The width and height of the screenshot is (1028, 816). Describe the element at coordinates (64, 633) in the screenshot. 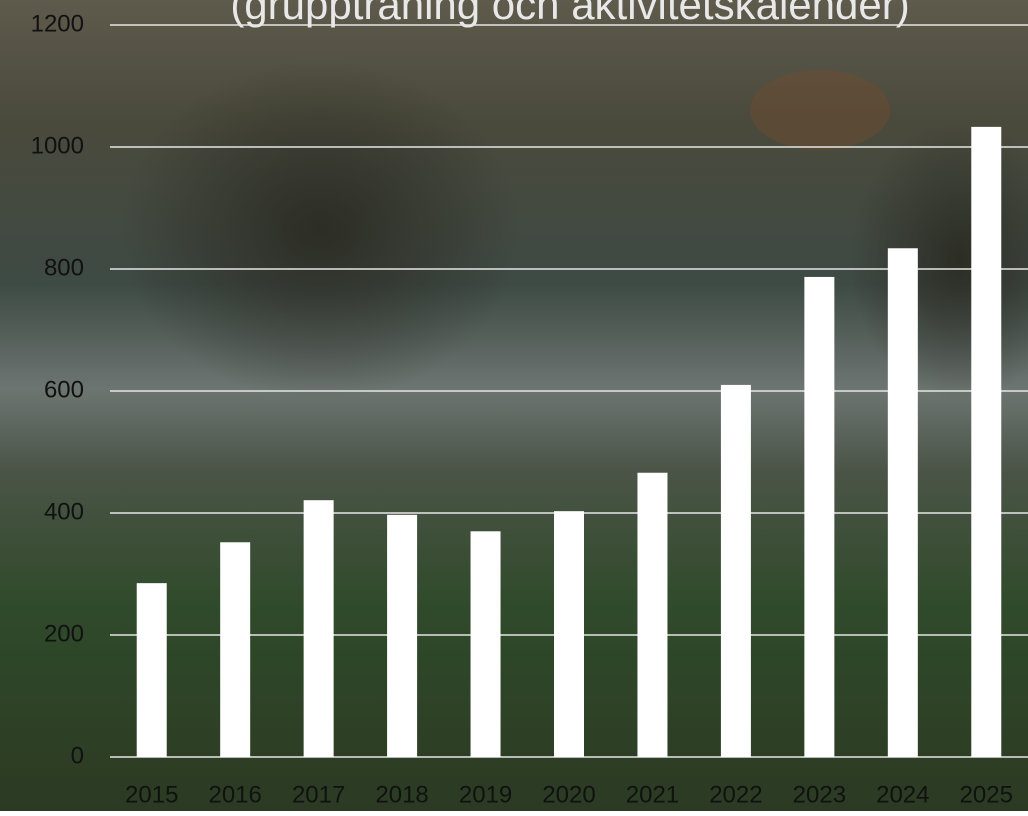

I see `y-tick-label: 200` at that location.